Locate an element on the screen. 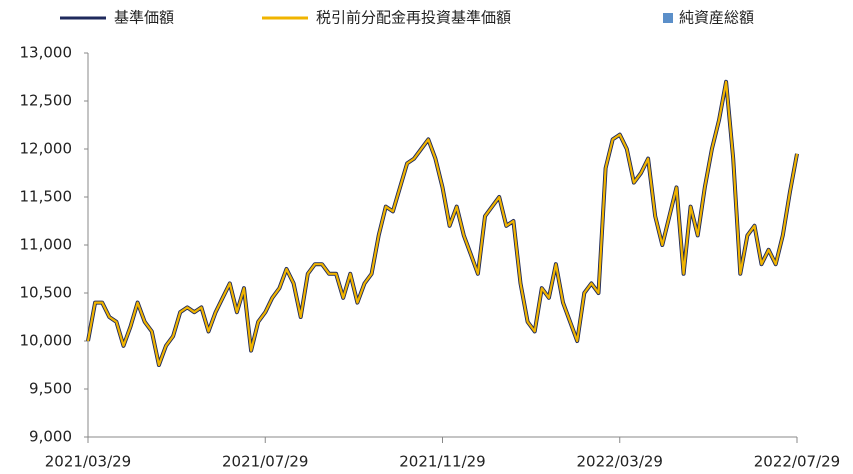 This screenshot has width=853, height=474. y-tick-label: 9,500 is located at coordinates (50, 389).